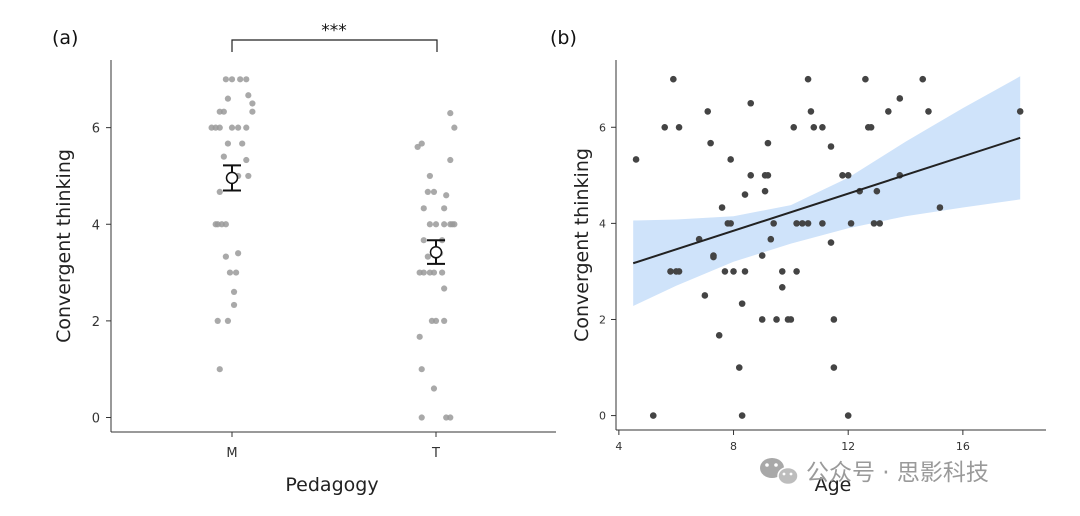 The height and width of the screenshot is (516, 1080). What do you see at coordinates (582, 245) in the screenshot?
I see `panel-b-y-axis-title: Convergent thinking` at bounding box center [582, 245].